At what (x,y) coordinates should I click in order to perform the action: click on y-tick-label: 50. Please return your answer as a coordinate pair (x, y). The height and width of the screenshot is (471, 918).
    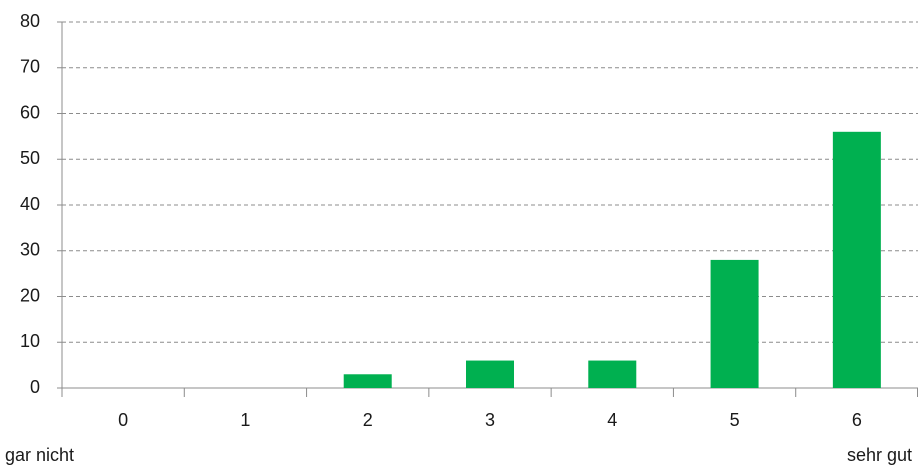
    Looking at the image, I should click on (30, 158).